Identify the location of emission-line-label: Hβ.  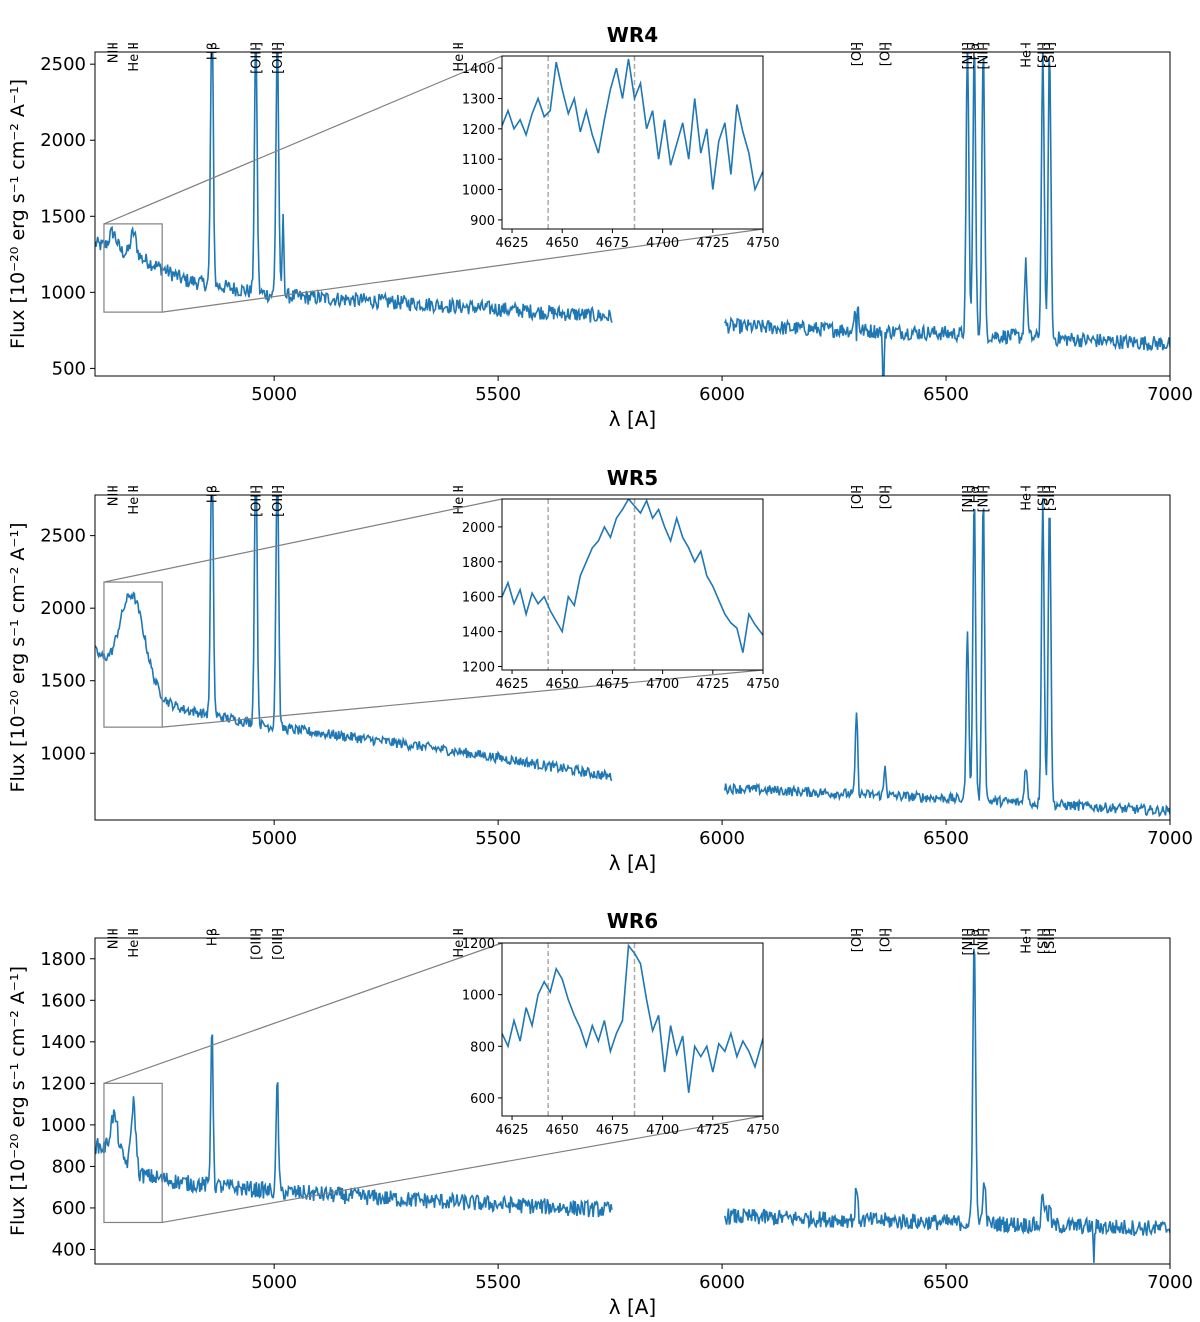
(212, 494).